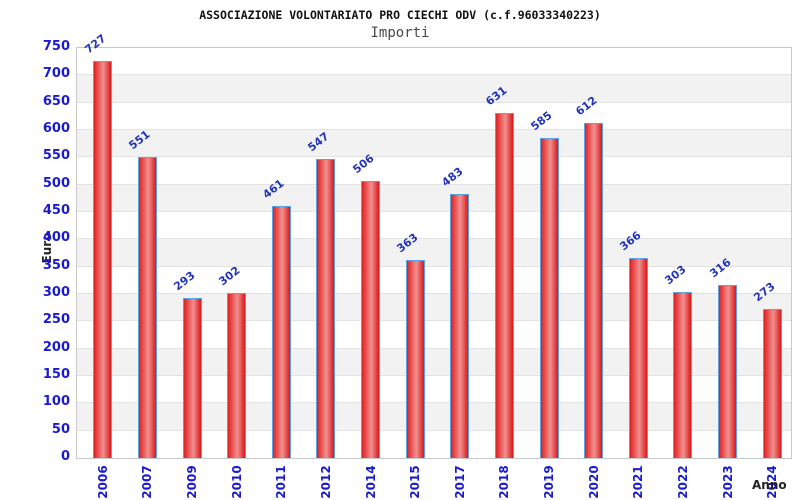  What do you see at coordinates (56, 347) in the screenshot?
I see `y-tick-label: 200` at bounding box center [56, 347].